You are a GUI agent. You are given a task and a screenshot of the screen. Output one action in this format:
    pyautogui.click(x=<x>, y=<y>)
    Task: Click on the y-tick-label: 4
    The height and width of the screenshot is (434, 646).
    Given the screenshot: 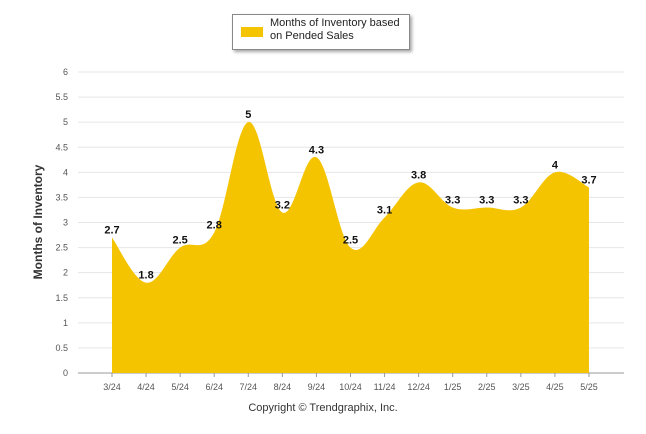 What is the action you would take?
    pyautogui.click(x=65, y=172)
    